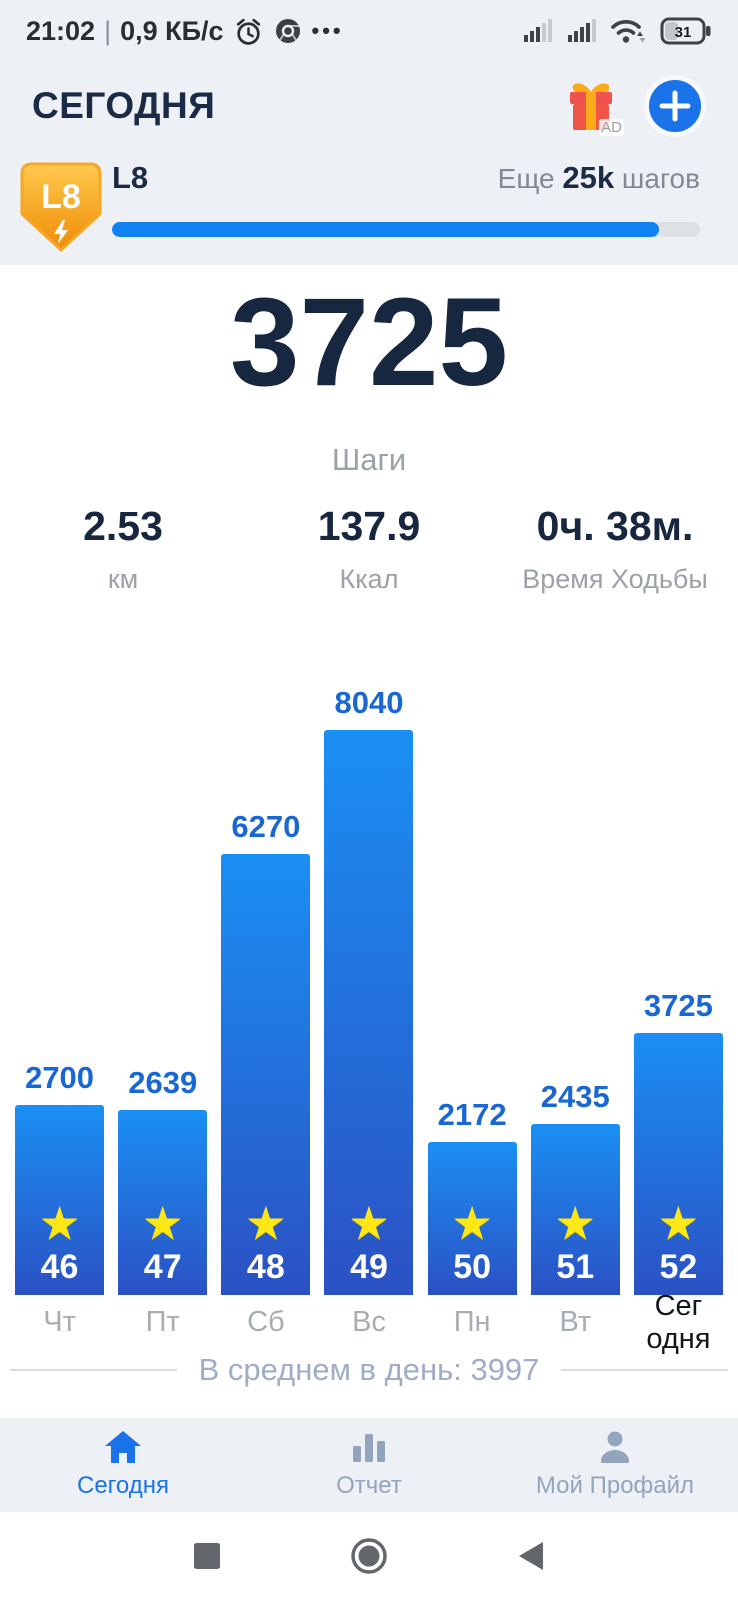  I want to click on chart-column: 2700 ★ 46, so click(59, 1177).